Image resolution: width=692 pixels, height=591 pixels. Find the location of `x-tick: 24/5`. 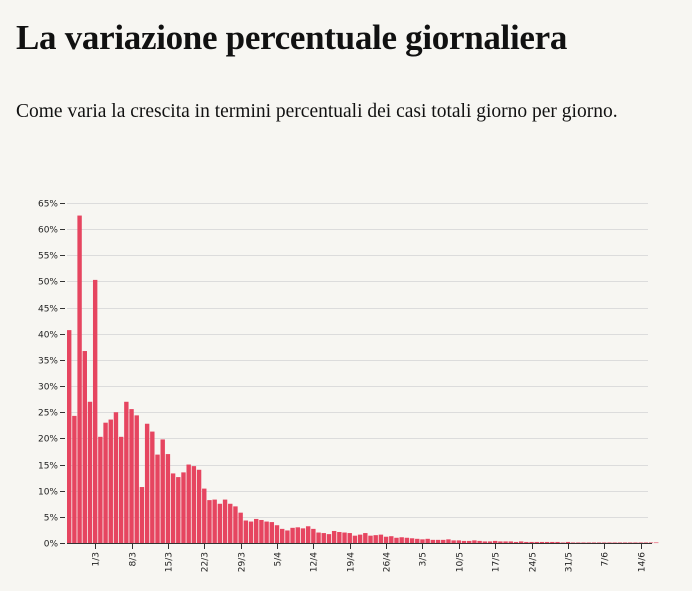

x-tick: 24/5 is located at coordinates (534, 557).